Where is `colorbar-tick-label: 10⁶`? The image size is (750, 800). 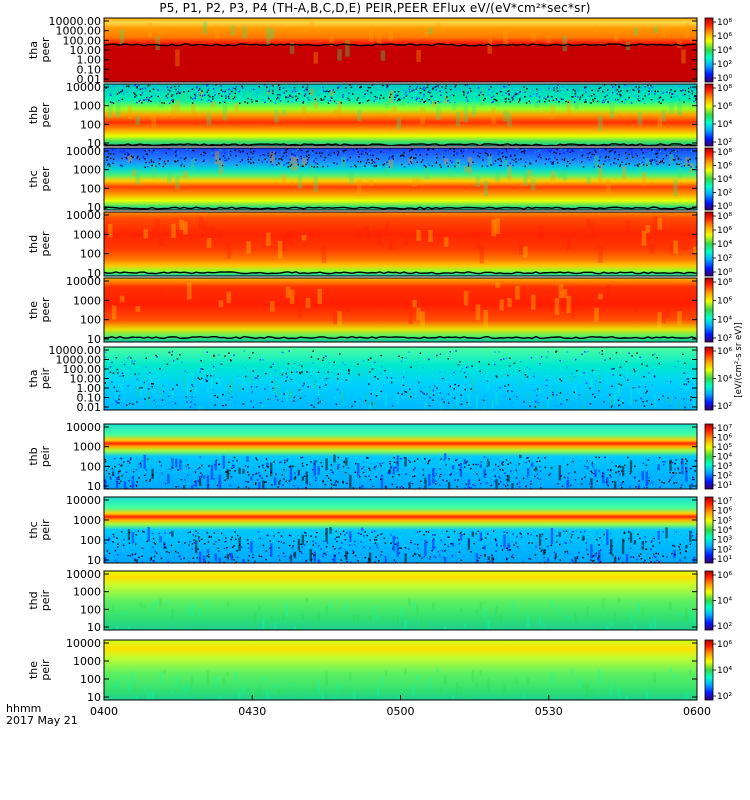 colorbar-tick-label: 10⁶ is located at coordinates (724, 645).